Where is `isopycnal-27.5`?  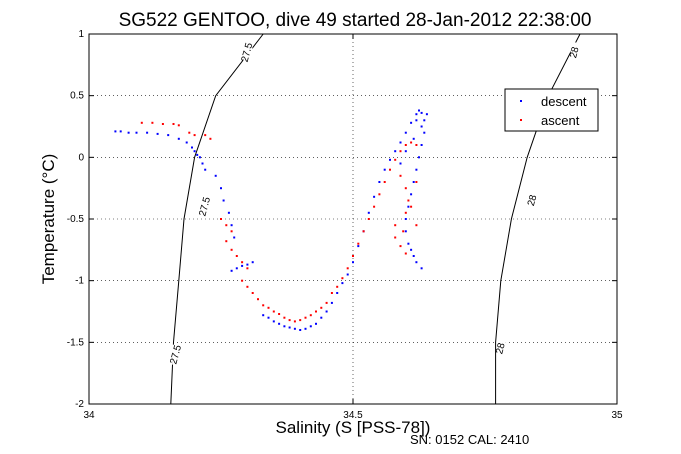 isopycnal-27.5 is located at coordinates (217, 219).